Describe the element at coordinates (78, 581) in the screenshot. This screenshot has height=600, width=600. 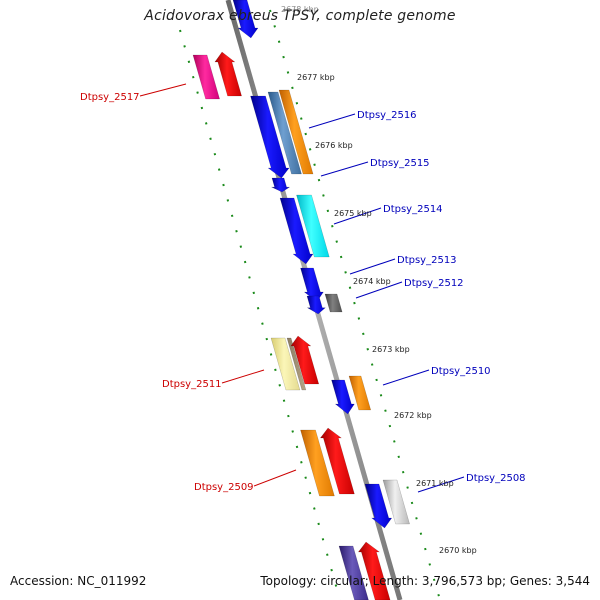
I see `accession-text: Accession: NC_011992` at that location.